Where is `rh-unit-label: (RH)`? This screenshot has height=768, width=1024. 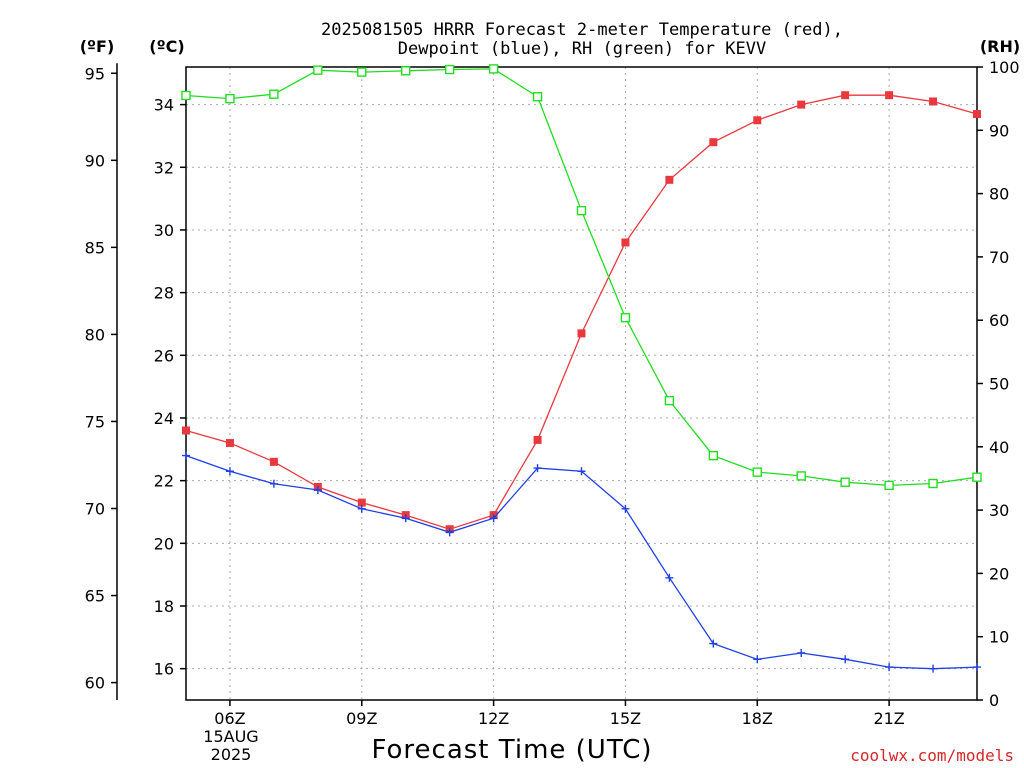 rh-unit-label: (RH) is located at coordinates (1000, 46).